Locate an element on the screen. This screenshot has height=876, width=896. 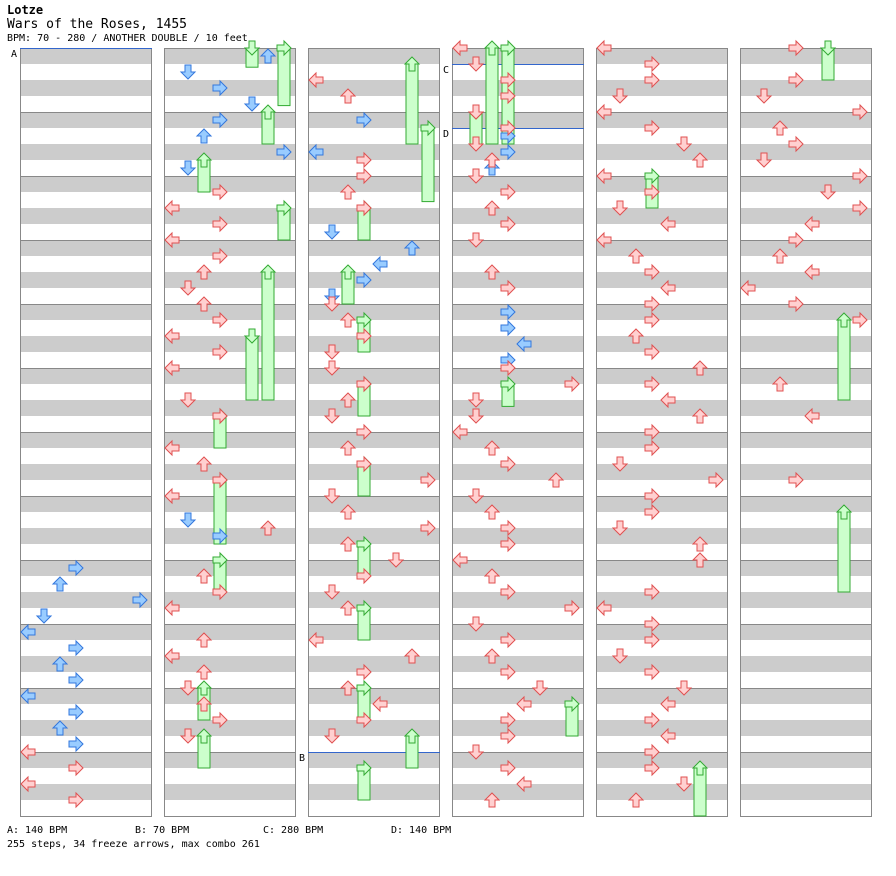
bpm-change-label: A is located at coordinates (14, 54).